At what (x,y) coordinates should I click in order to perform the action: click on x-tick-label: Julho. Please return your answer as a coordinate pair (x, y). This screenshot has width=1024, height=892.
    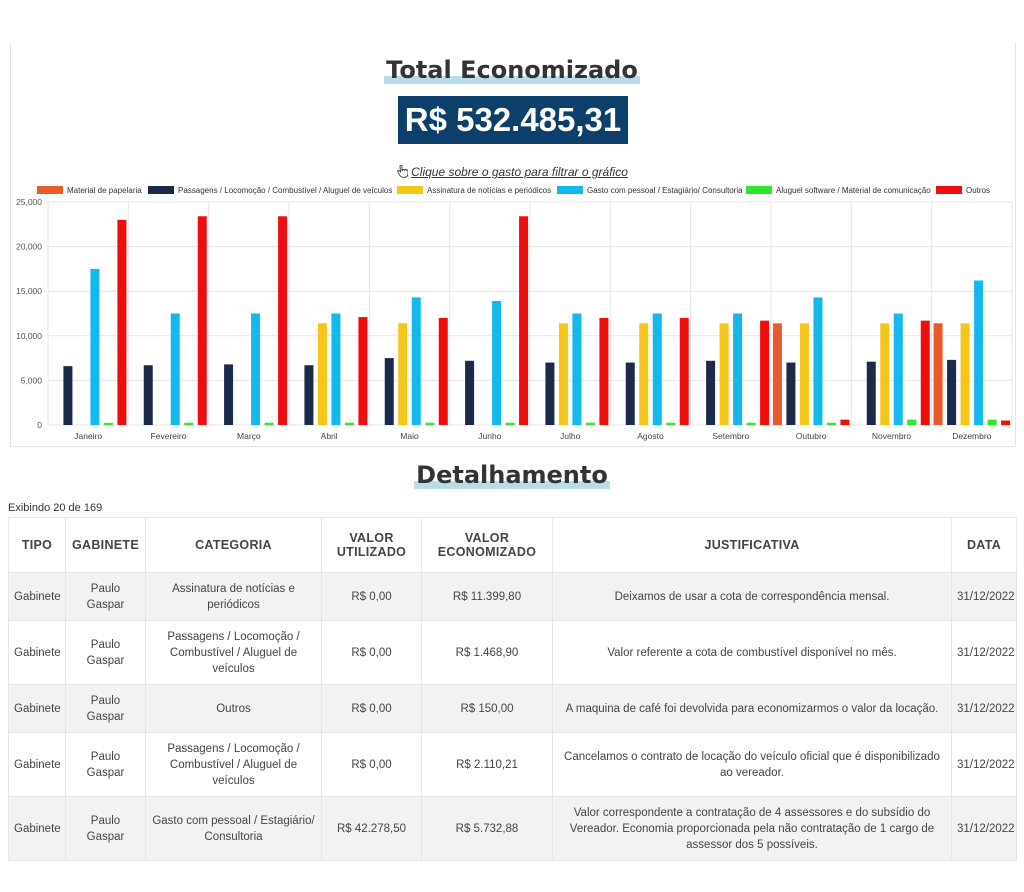
    Looking at the image, I should click on (570, 436).